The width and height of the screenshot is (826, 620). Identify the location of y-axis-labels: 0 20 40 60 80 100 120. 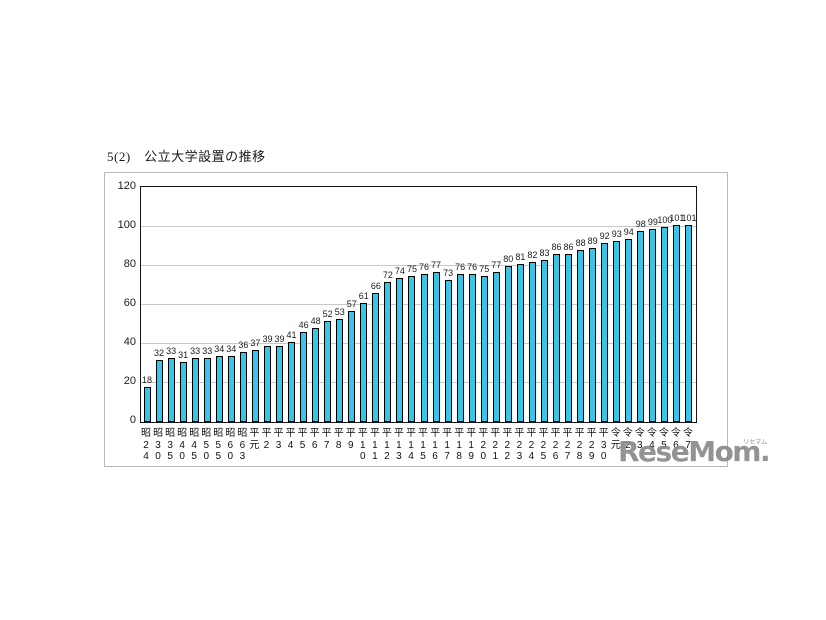
(117, 303).